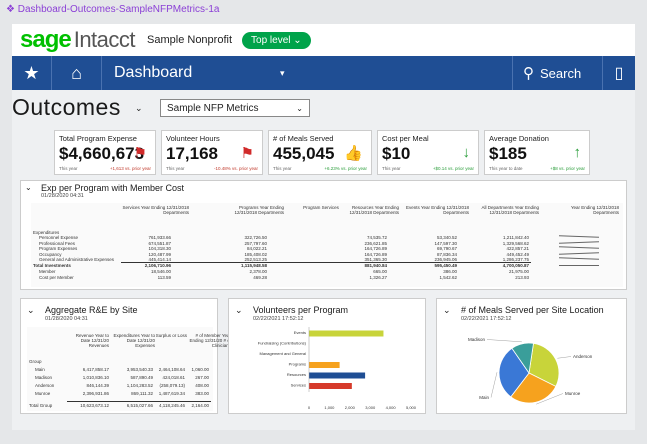 The width and height of the screenshot is (647, 444). I want to click on table-row-label: Professional Fees, so click(57, 243).